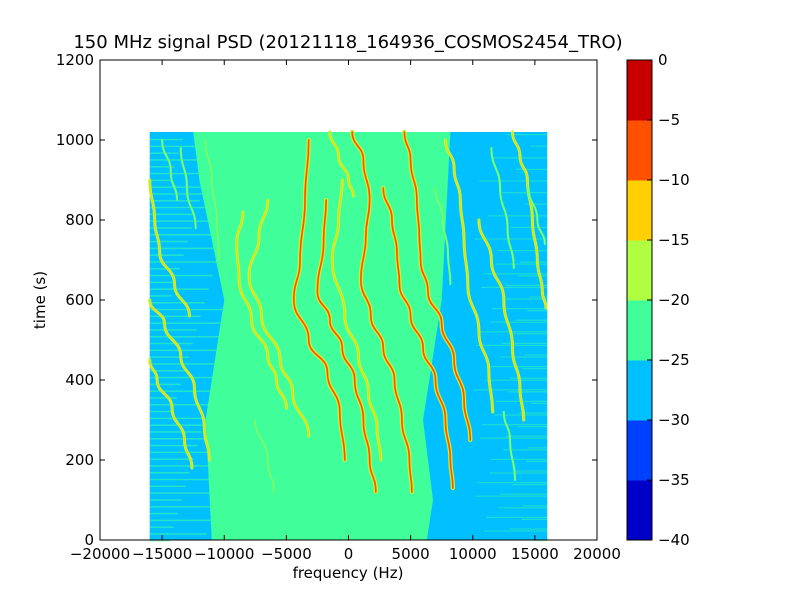 This screenshot has width=800, height=600. Describe the element at coordinates (224, 554) in the screenshot. I see `x-tick-label: −10000` at that location.